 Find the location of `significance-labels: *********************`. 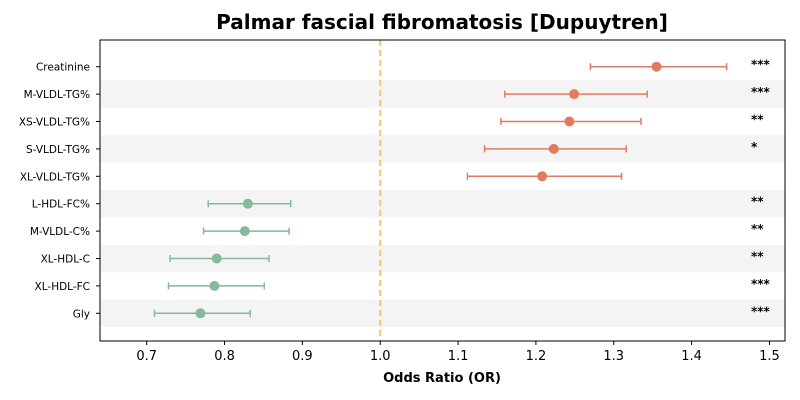

significance-labels: ********************* is located at coordinates (761, 188).